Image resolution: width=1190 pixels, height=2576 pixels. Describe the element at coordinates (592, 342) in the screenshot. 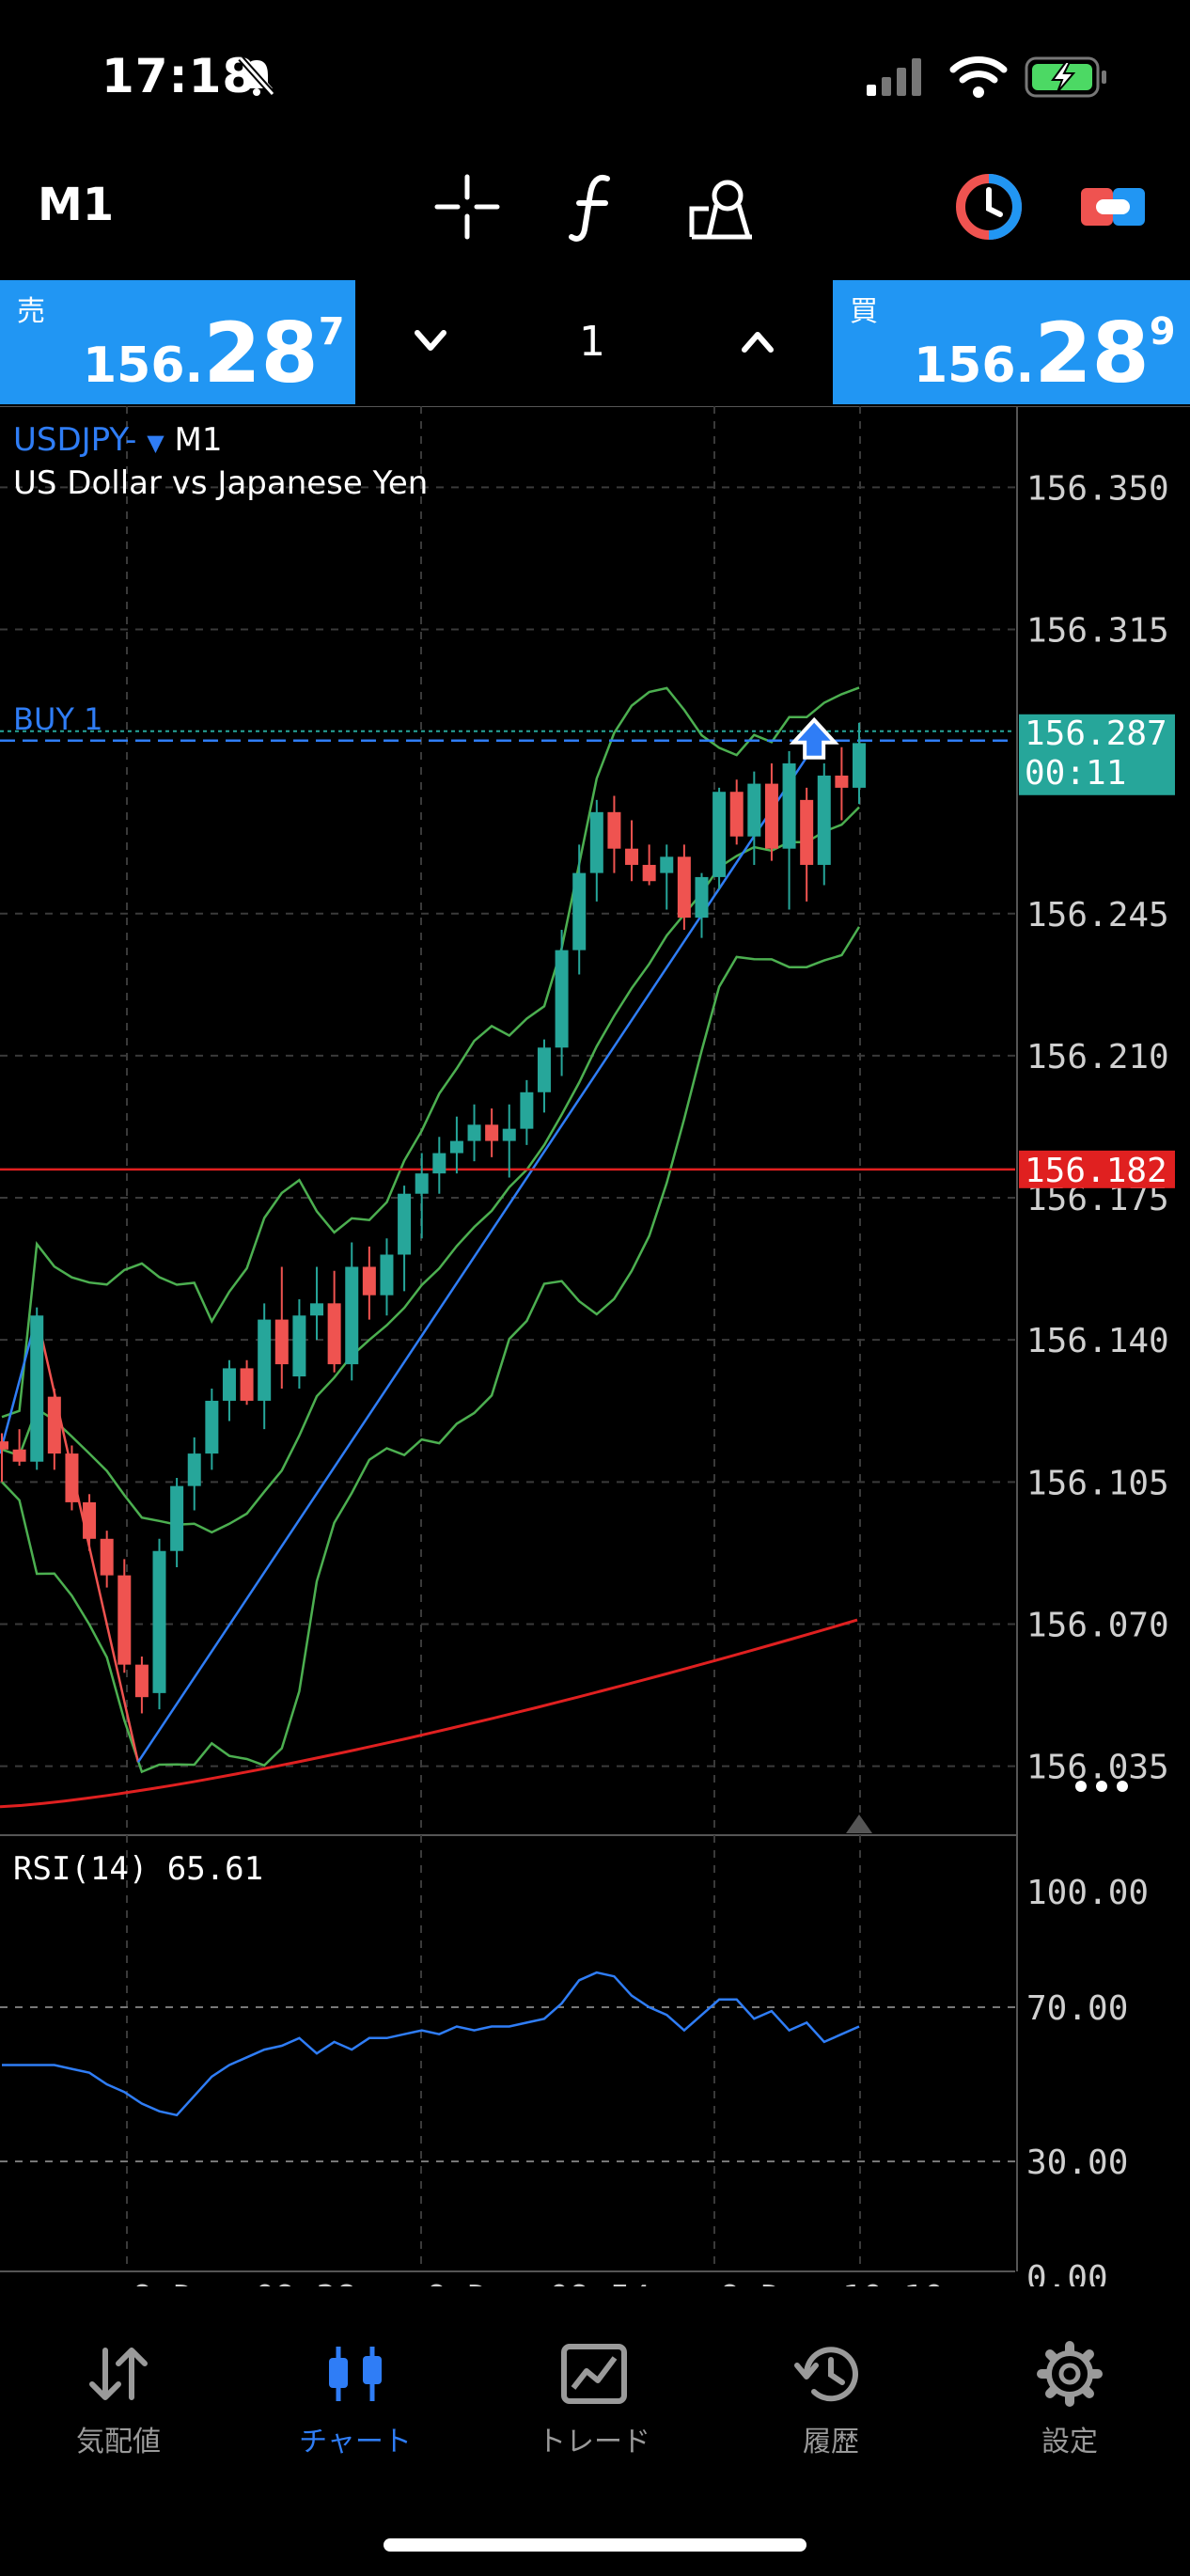

I see `lot-value: 1` at that location.